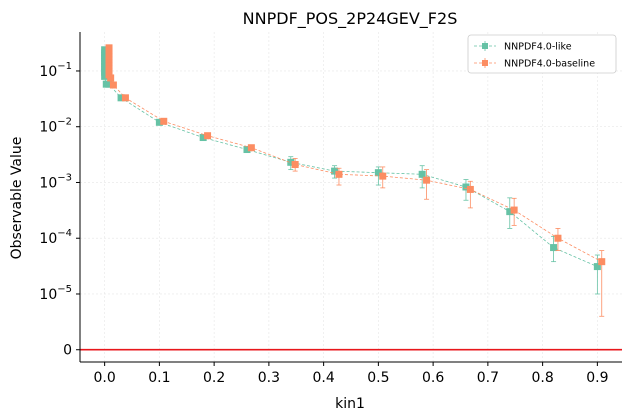 Image resolution: width=631 pixels, height=419 pixels. Describe the element at coordinates (214, 378) in the screenshot. I see `x-tick-label: 0.2` at that location.